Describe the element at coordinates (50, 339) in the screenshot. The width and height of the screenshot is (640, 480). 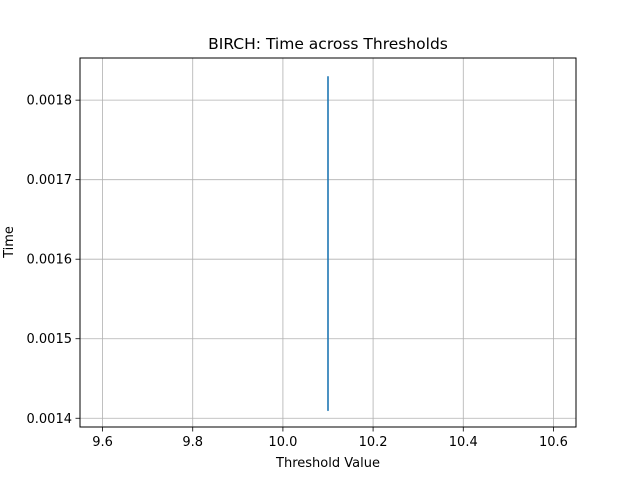
I see `y-tick-label: 0.0015` at that location.